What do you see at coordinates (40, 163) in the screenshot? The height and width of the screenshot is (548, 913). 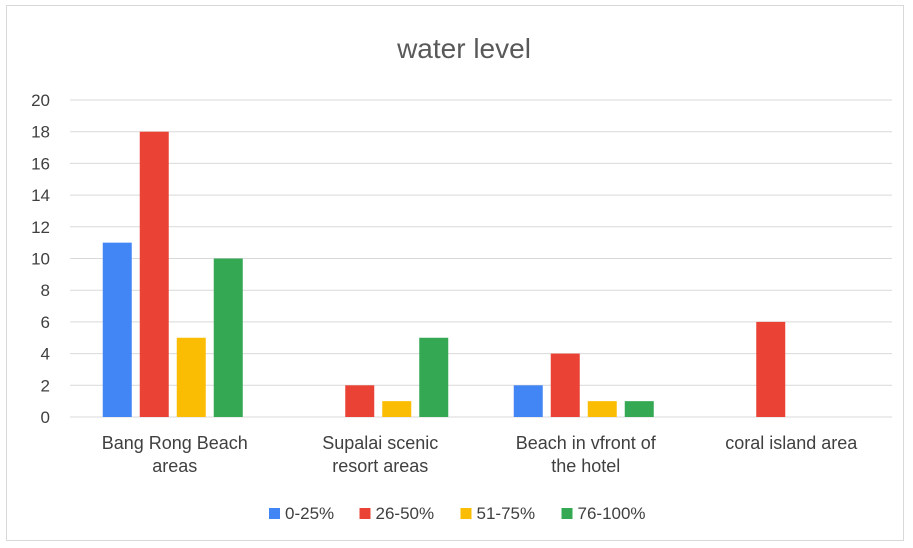 I see `y-tick-label: 16` at bounding box center [40, 163].